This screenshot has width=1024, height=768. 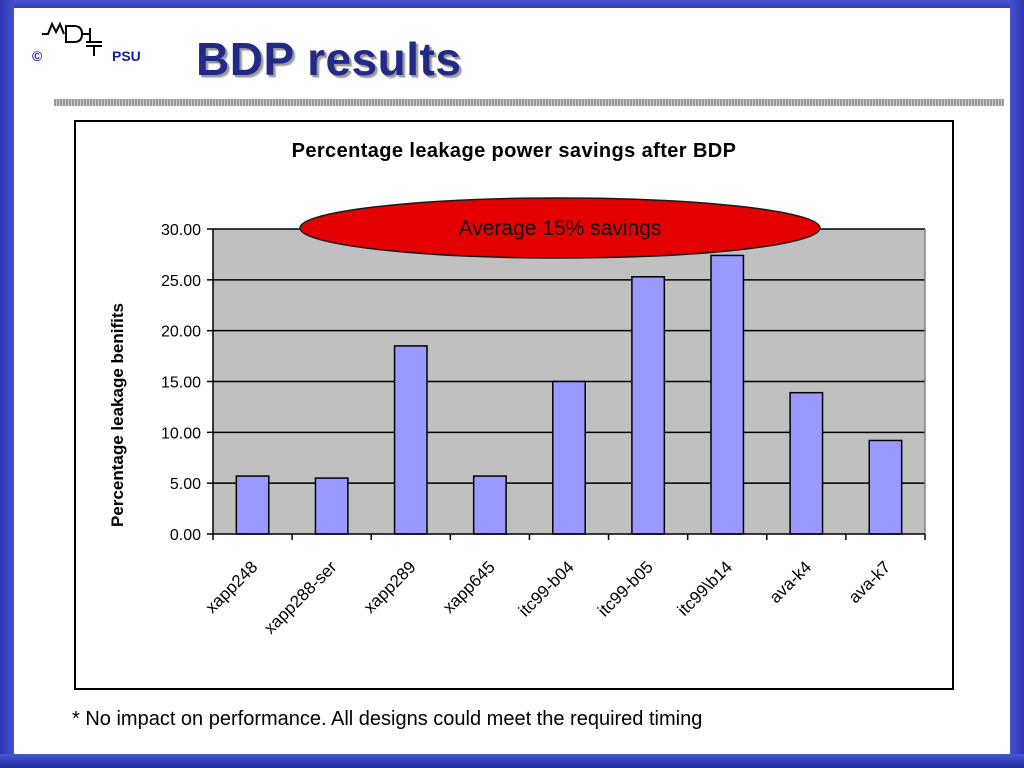 What do you see at coordinates (300, 597) in the screenshot?
I see `x-tick-label: xapp288-ser` at bounding box center [300, 597].